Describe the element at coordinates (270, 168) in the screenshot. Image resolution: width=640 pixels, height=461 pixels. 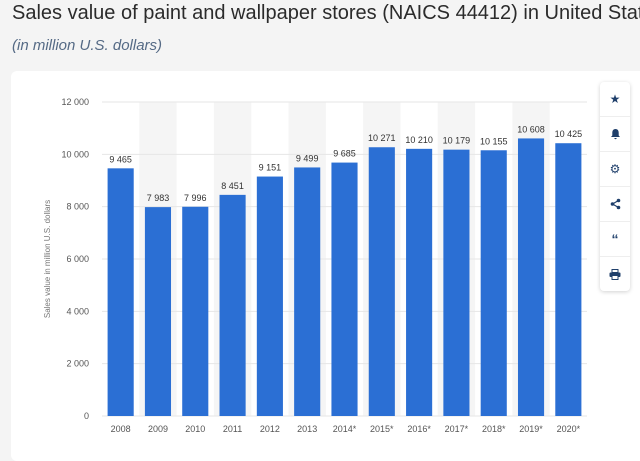
I see `data-label: 9 151` at that location.